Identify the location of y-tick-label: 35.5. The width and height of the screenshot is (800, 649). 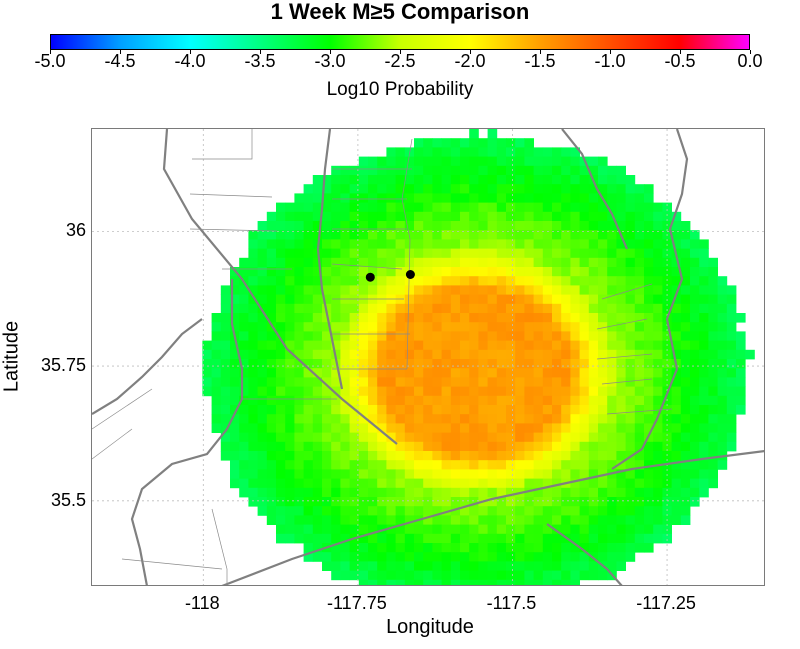
(68, 499).